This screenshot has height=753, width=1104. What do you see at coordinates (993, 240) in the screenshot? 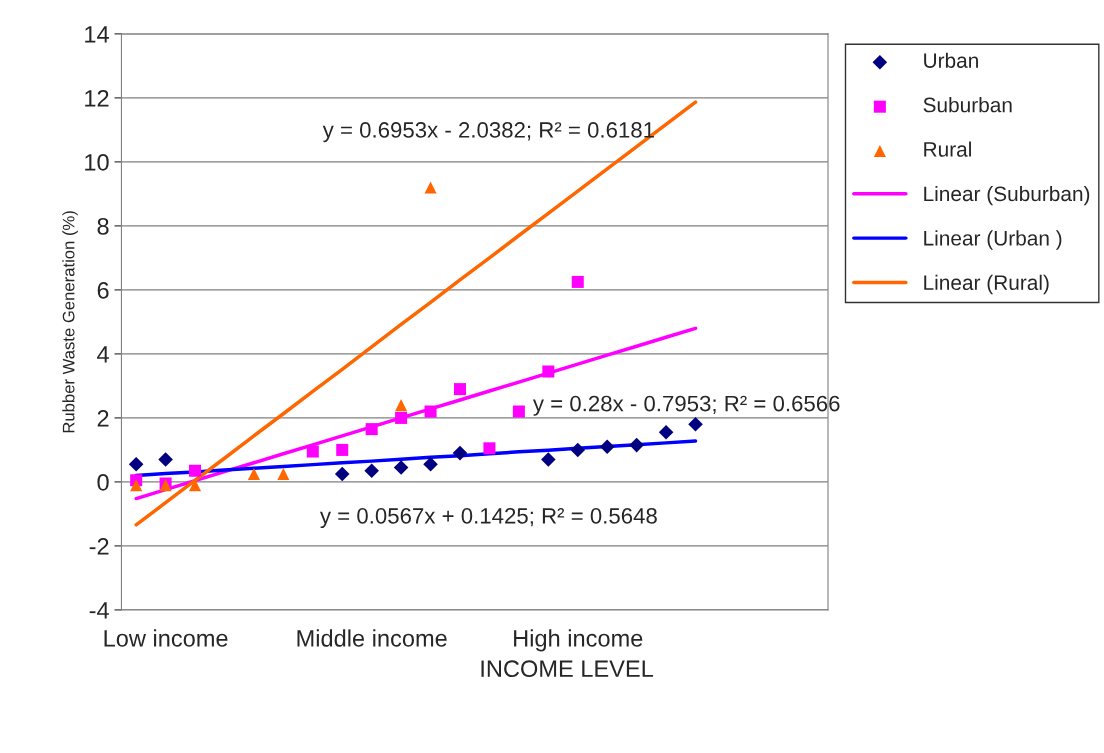
I see `legend-label: Linear (Urban )` at bounding box center [993, 240].